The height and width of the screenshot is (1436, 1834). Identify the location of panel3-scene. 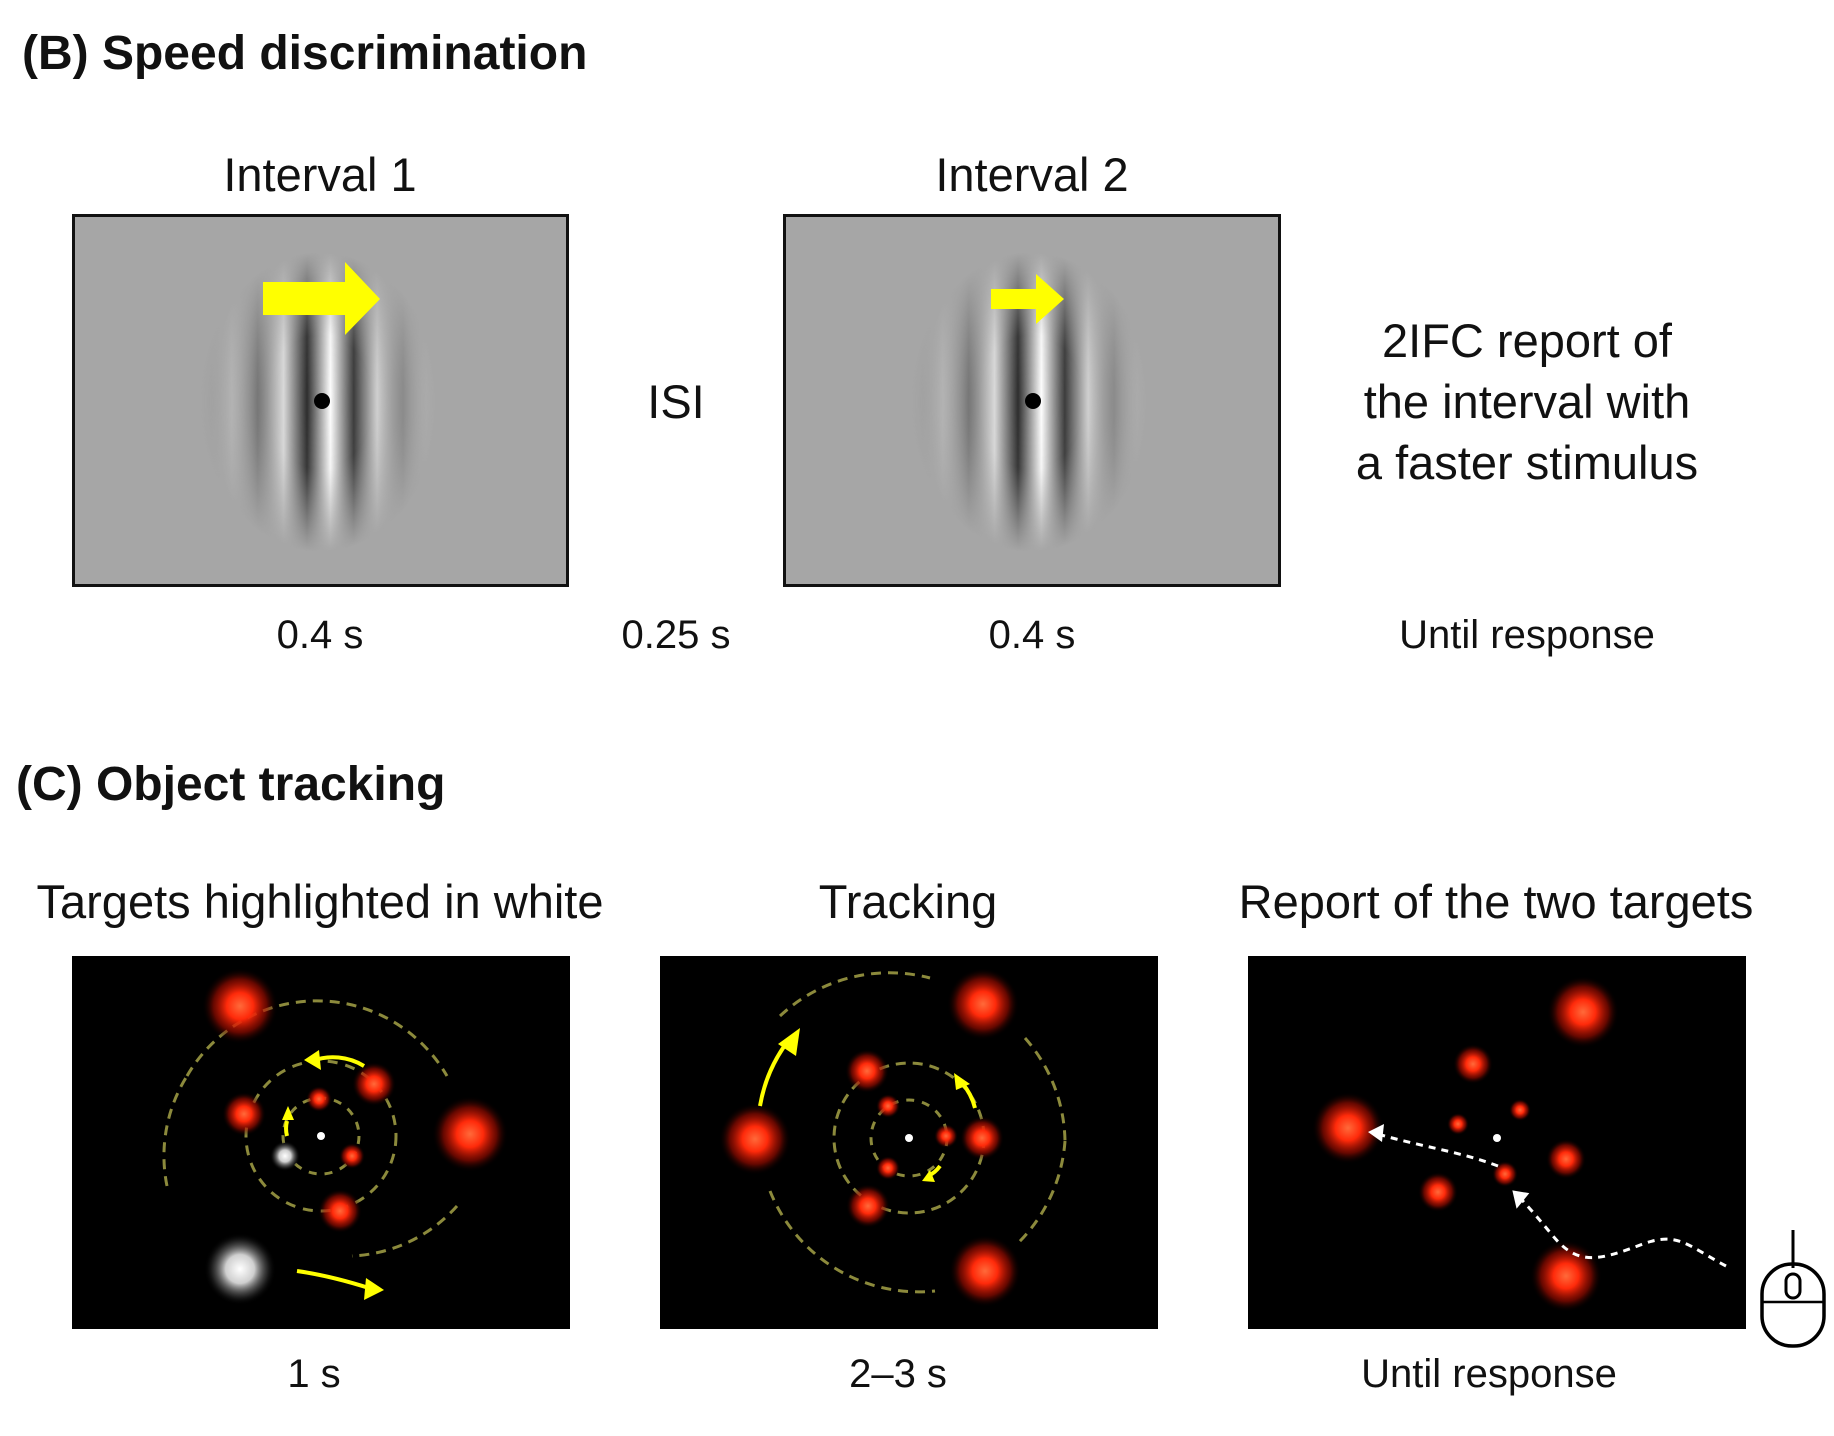
(1519, 1144).